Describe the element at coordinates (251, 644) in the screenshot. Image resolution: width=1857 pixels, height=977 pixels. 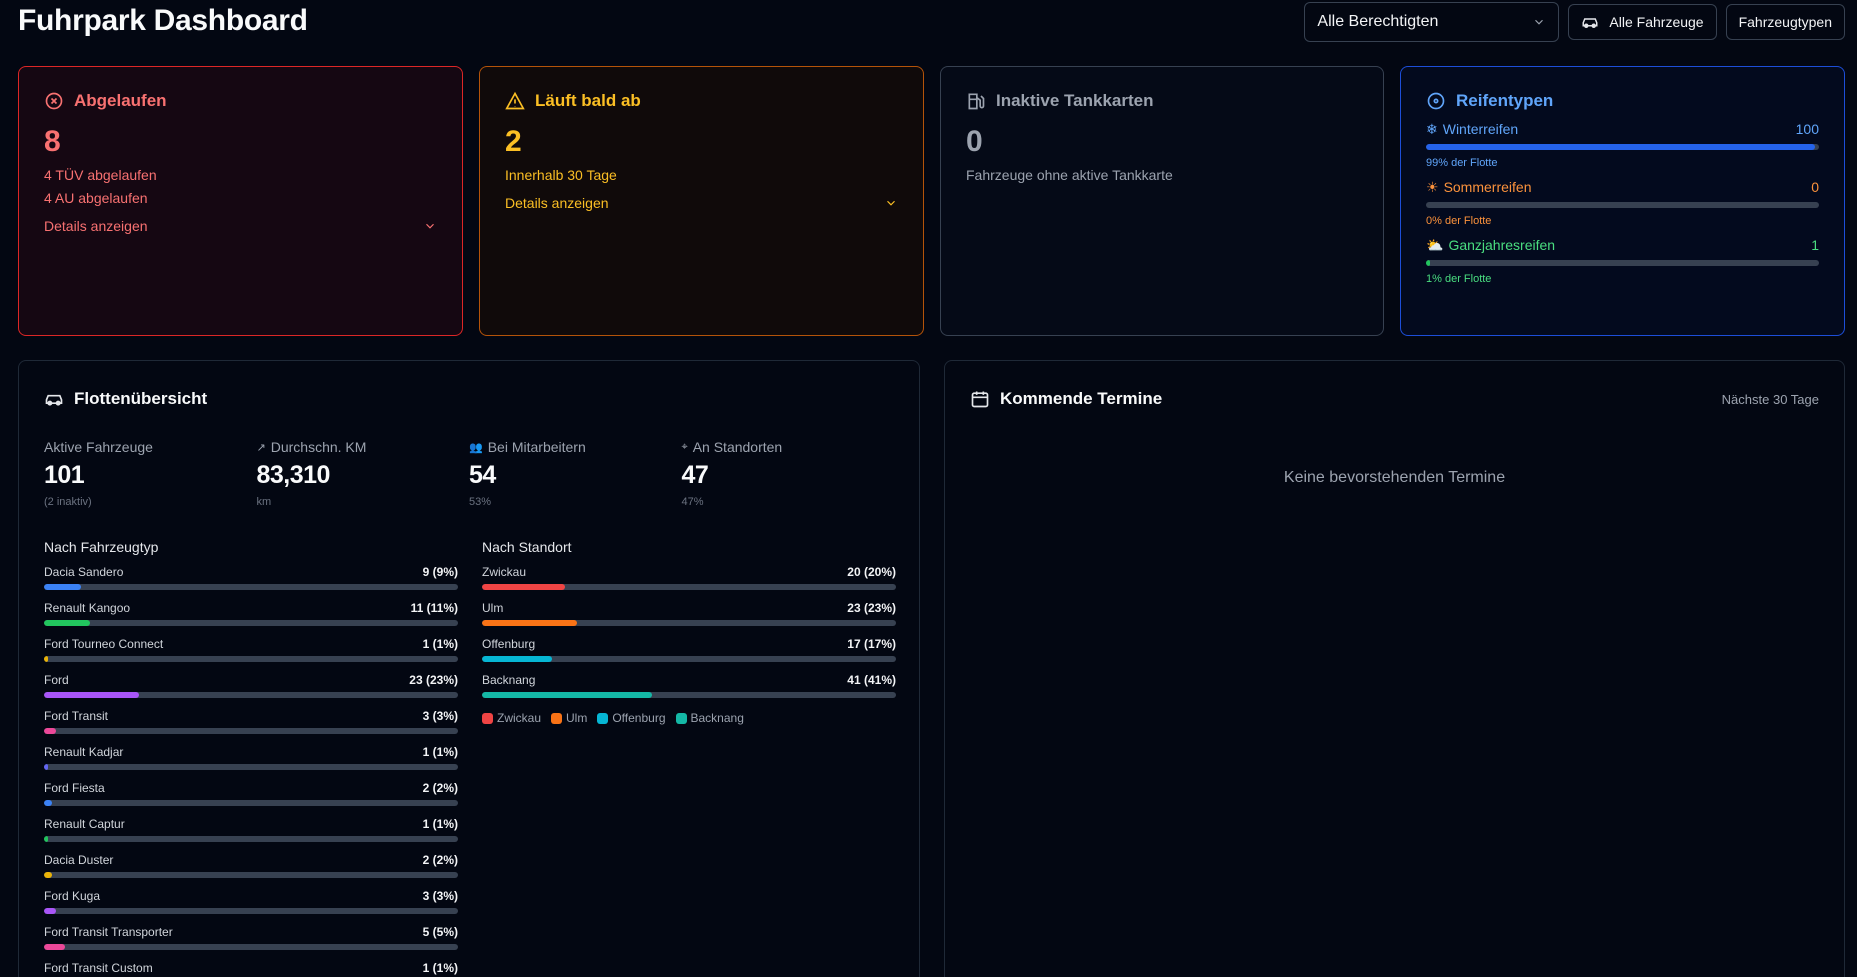
I see `vehicle-type-bar-row-top: Ford Tourneo Connect 1 (1%)` at that location.